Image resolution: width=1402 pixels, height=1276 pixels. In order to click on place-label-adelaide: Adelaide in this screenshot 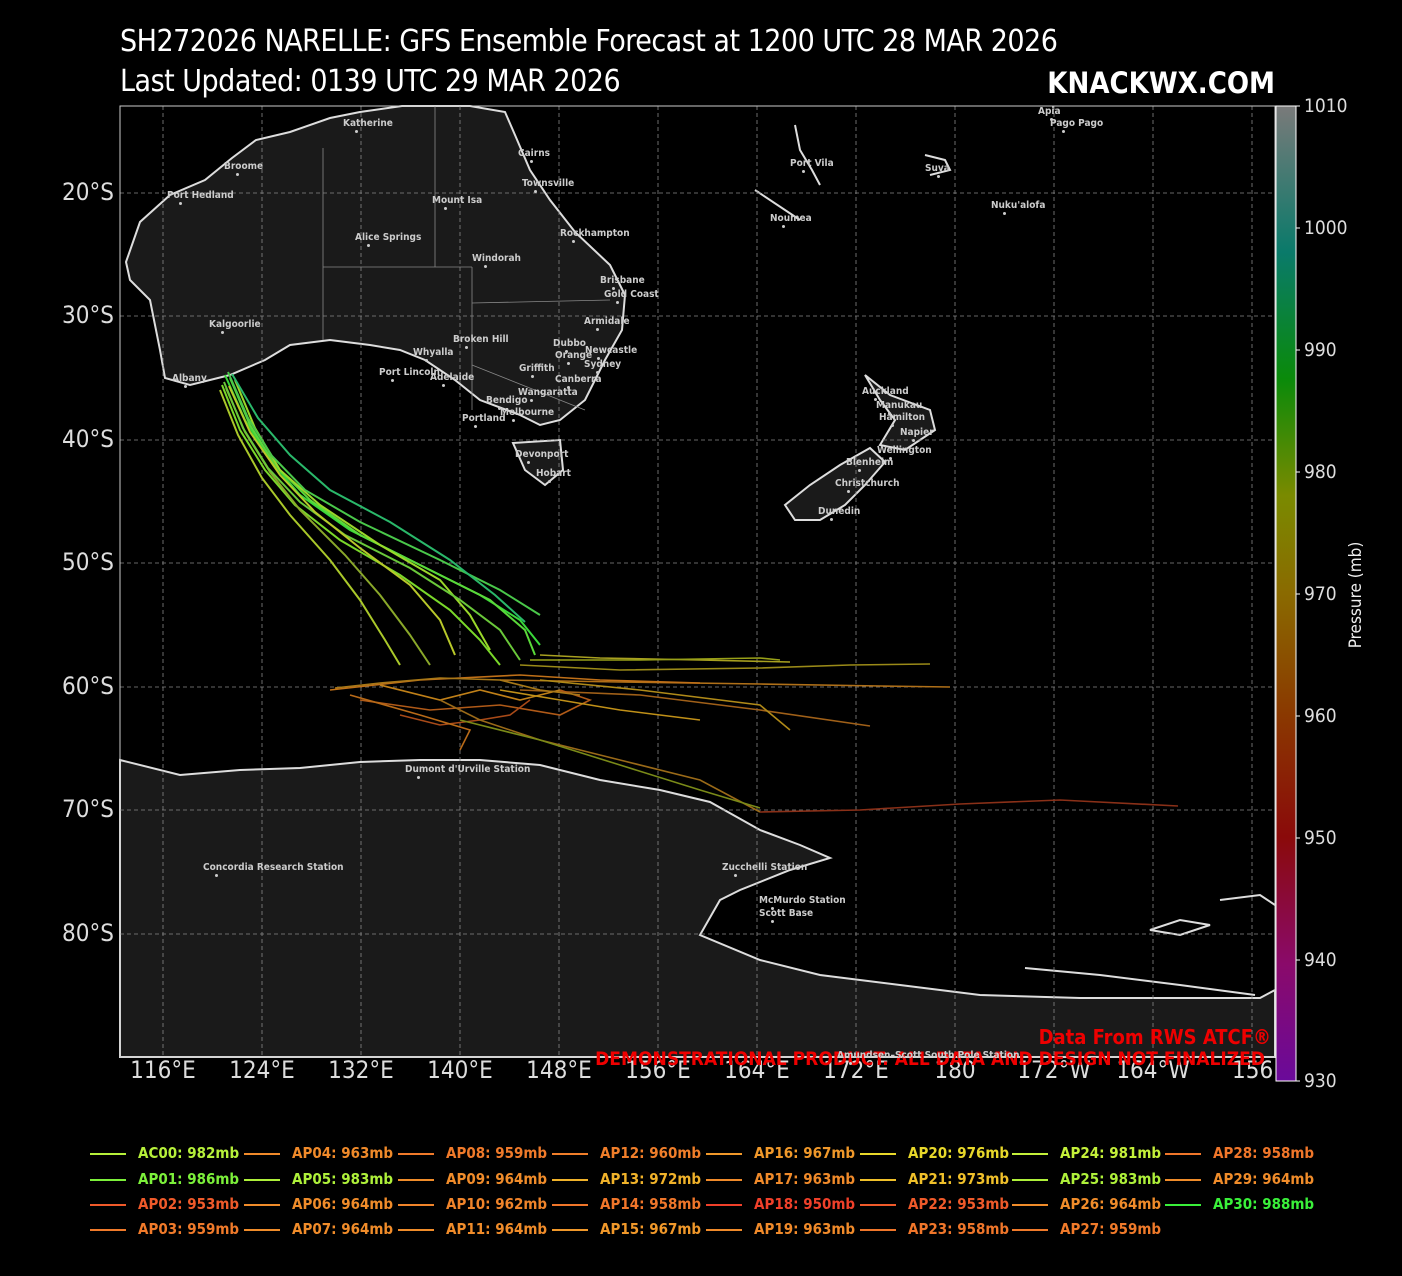, I will do `click(452, 377)`.